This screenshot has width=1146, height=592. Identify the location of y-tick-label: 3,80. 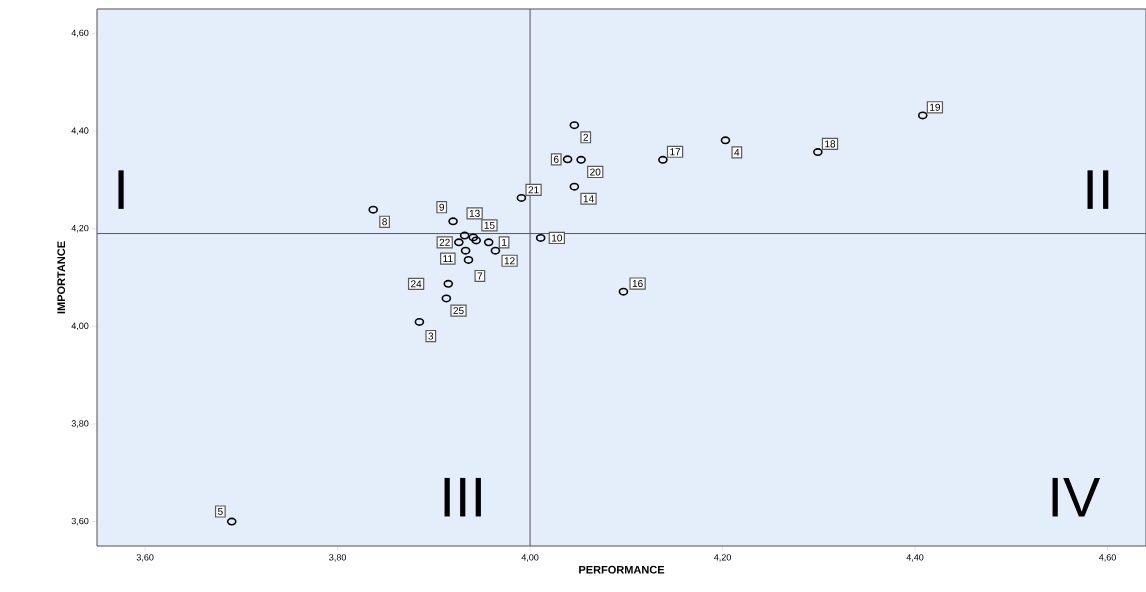
(80, 424).